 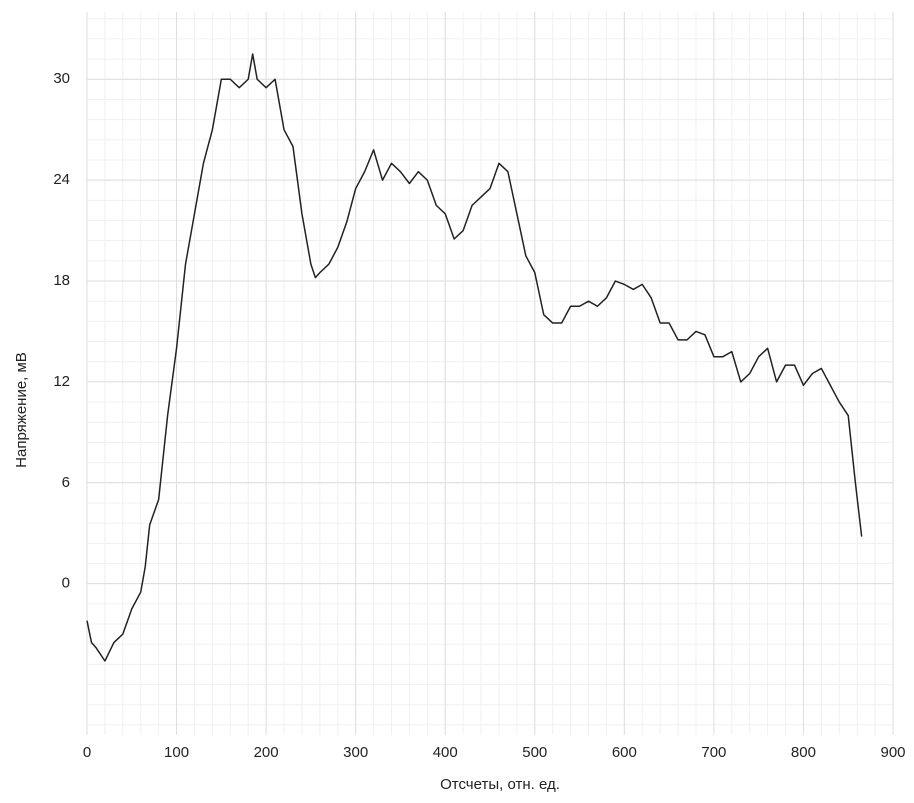 I want to click on y-tick-label: 0, so click(x=66, y=583).